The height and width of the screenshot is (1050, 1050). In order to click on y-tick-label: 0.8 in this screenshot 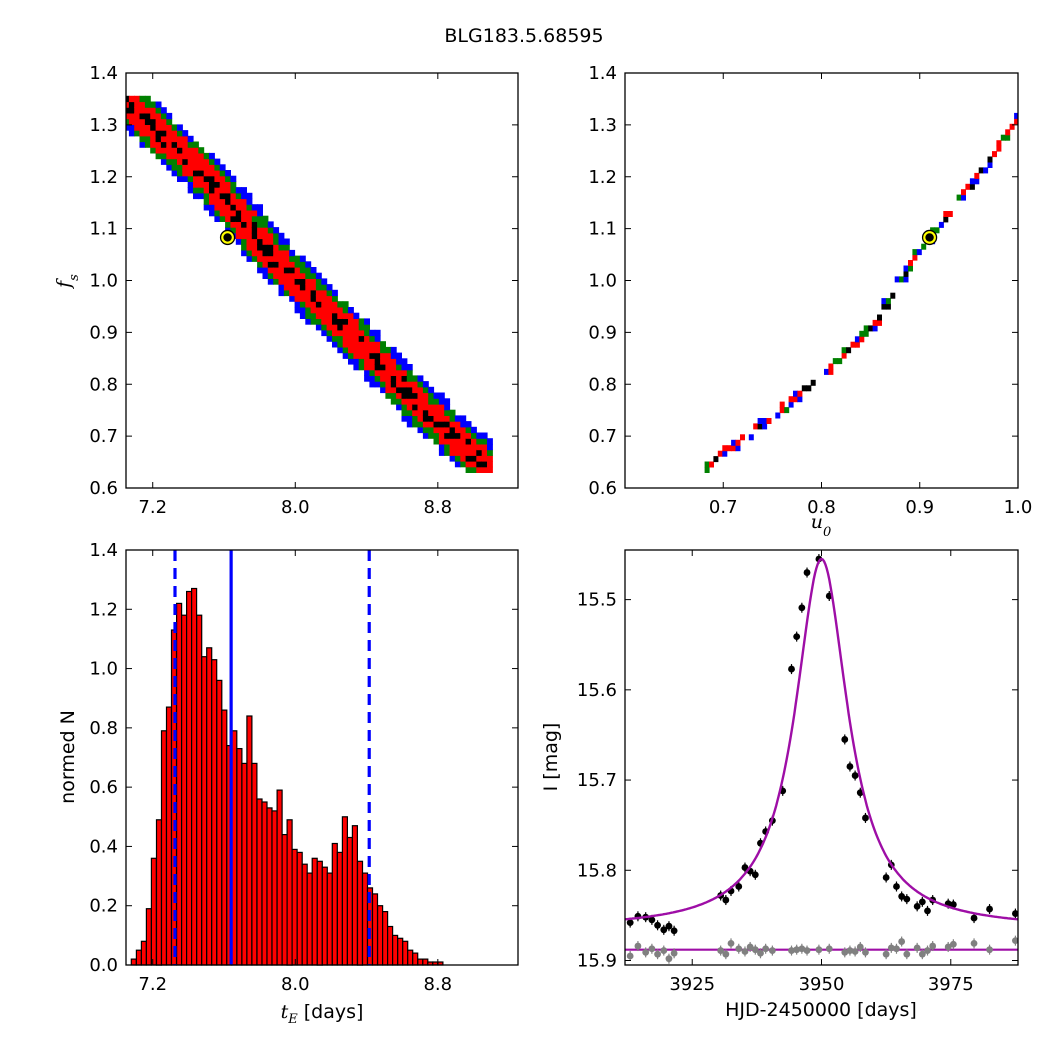, I will do `click(602, 384)`.